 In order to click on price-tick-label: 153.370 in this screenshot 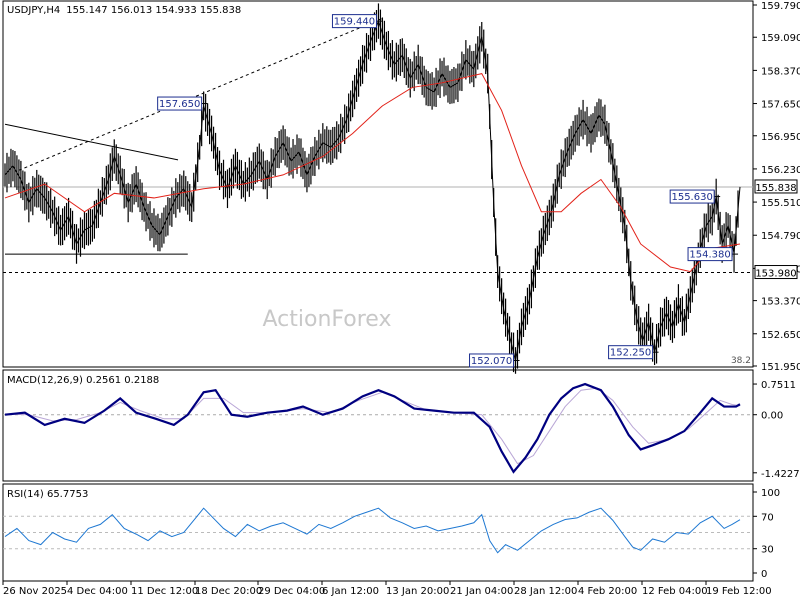, I will do `click(780, 302)`.